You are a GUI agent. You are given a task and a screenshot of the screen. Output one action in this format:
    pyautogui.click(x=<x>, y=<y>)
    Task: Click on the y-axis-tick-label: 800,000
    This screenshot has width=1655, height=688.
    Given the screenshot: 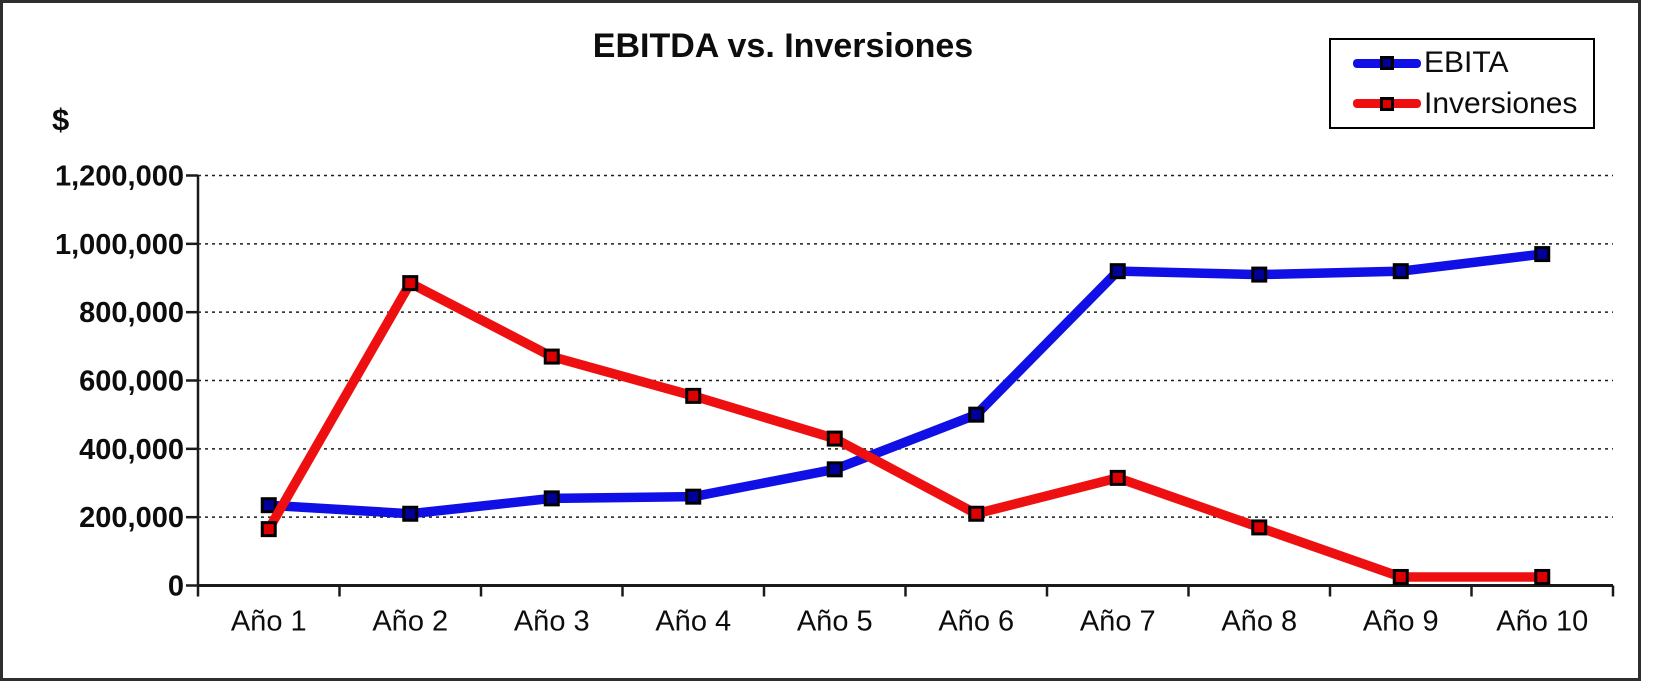 What is the action you would take?
    pyautogui.click(x=131, y=313)
    